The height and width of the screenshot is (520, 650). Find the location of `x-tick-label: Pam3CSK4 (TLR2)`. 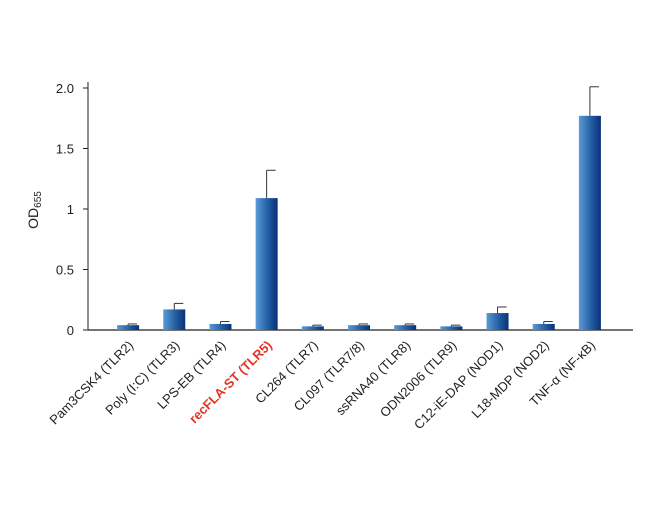

x-tick-label: Pam3CSK4 (TLR2) is located at coordinates (91, 383).